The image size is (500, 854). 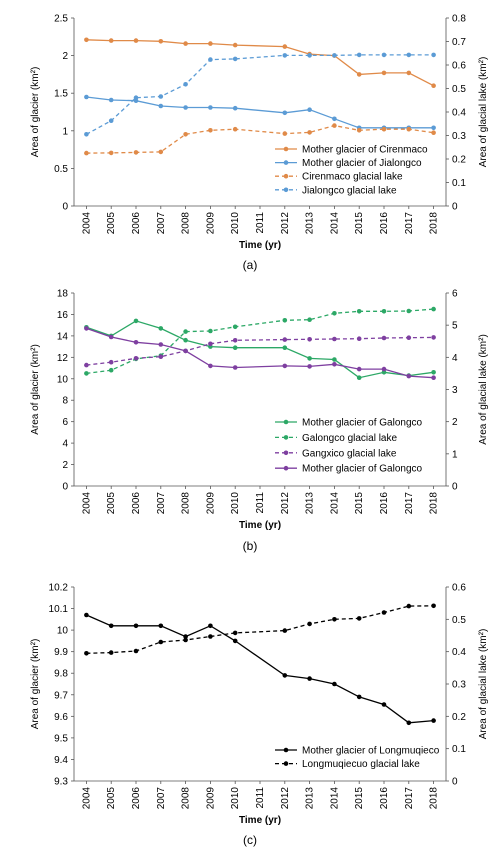 I want to click on y-tick-label: 6, so click(x=65, y=422).